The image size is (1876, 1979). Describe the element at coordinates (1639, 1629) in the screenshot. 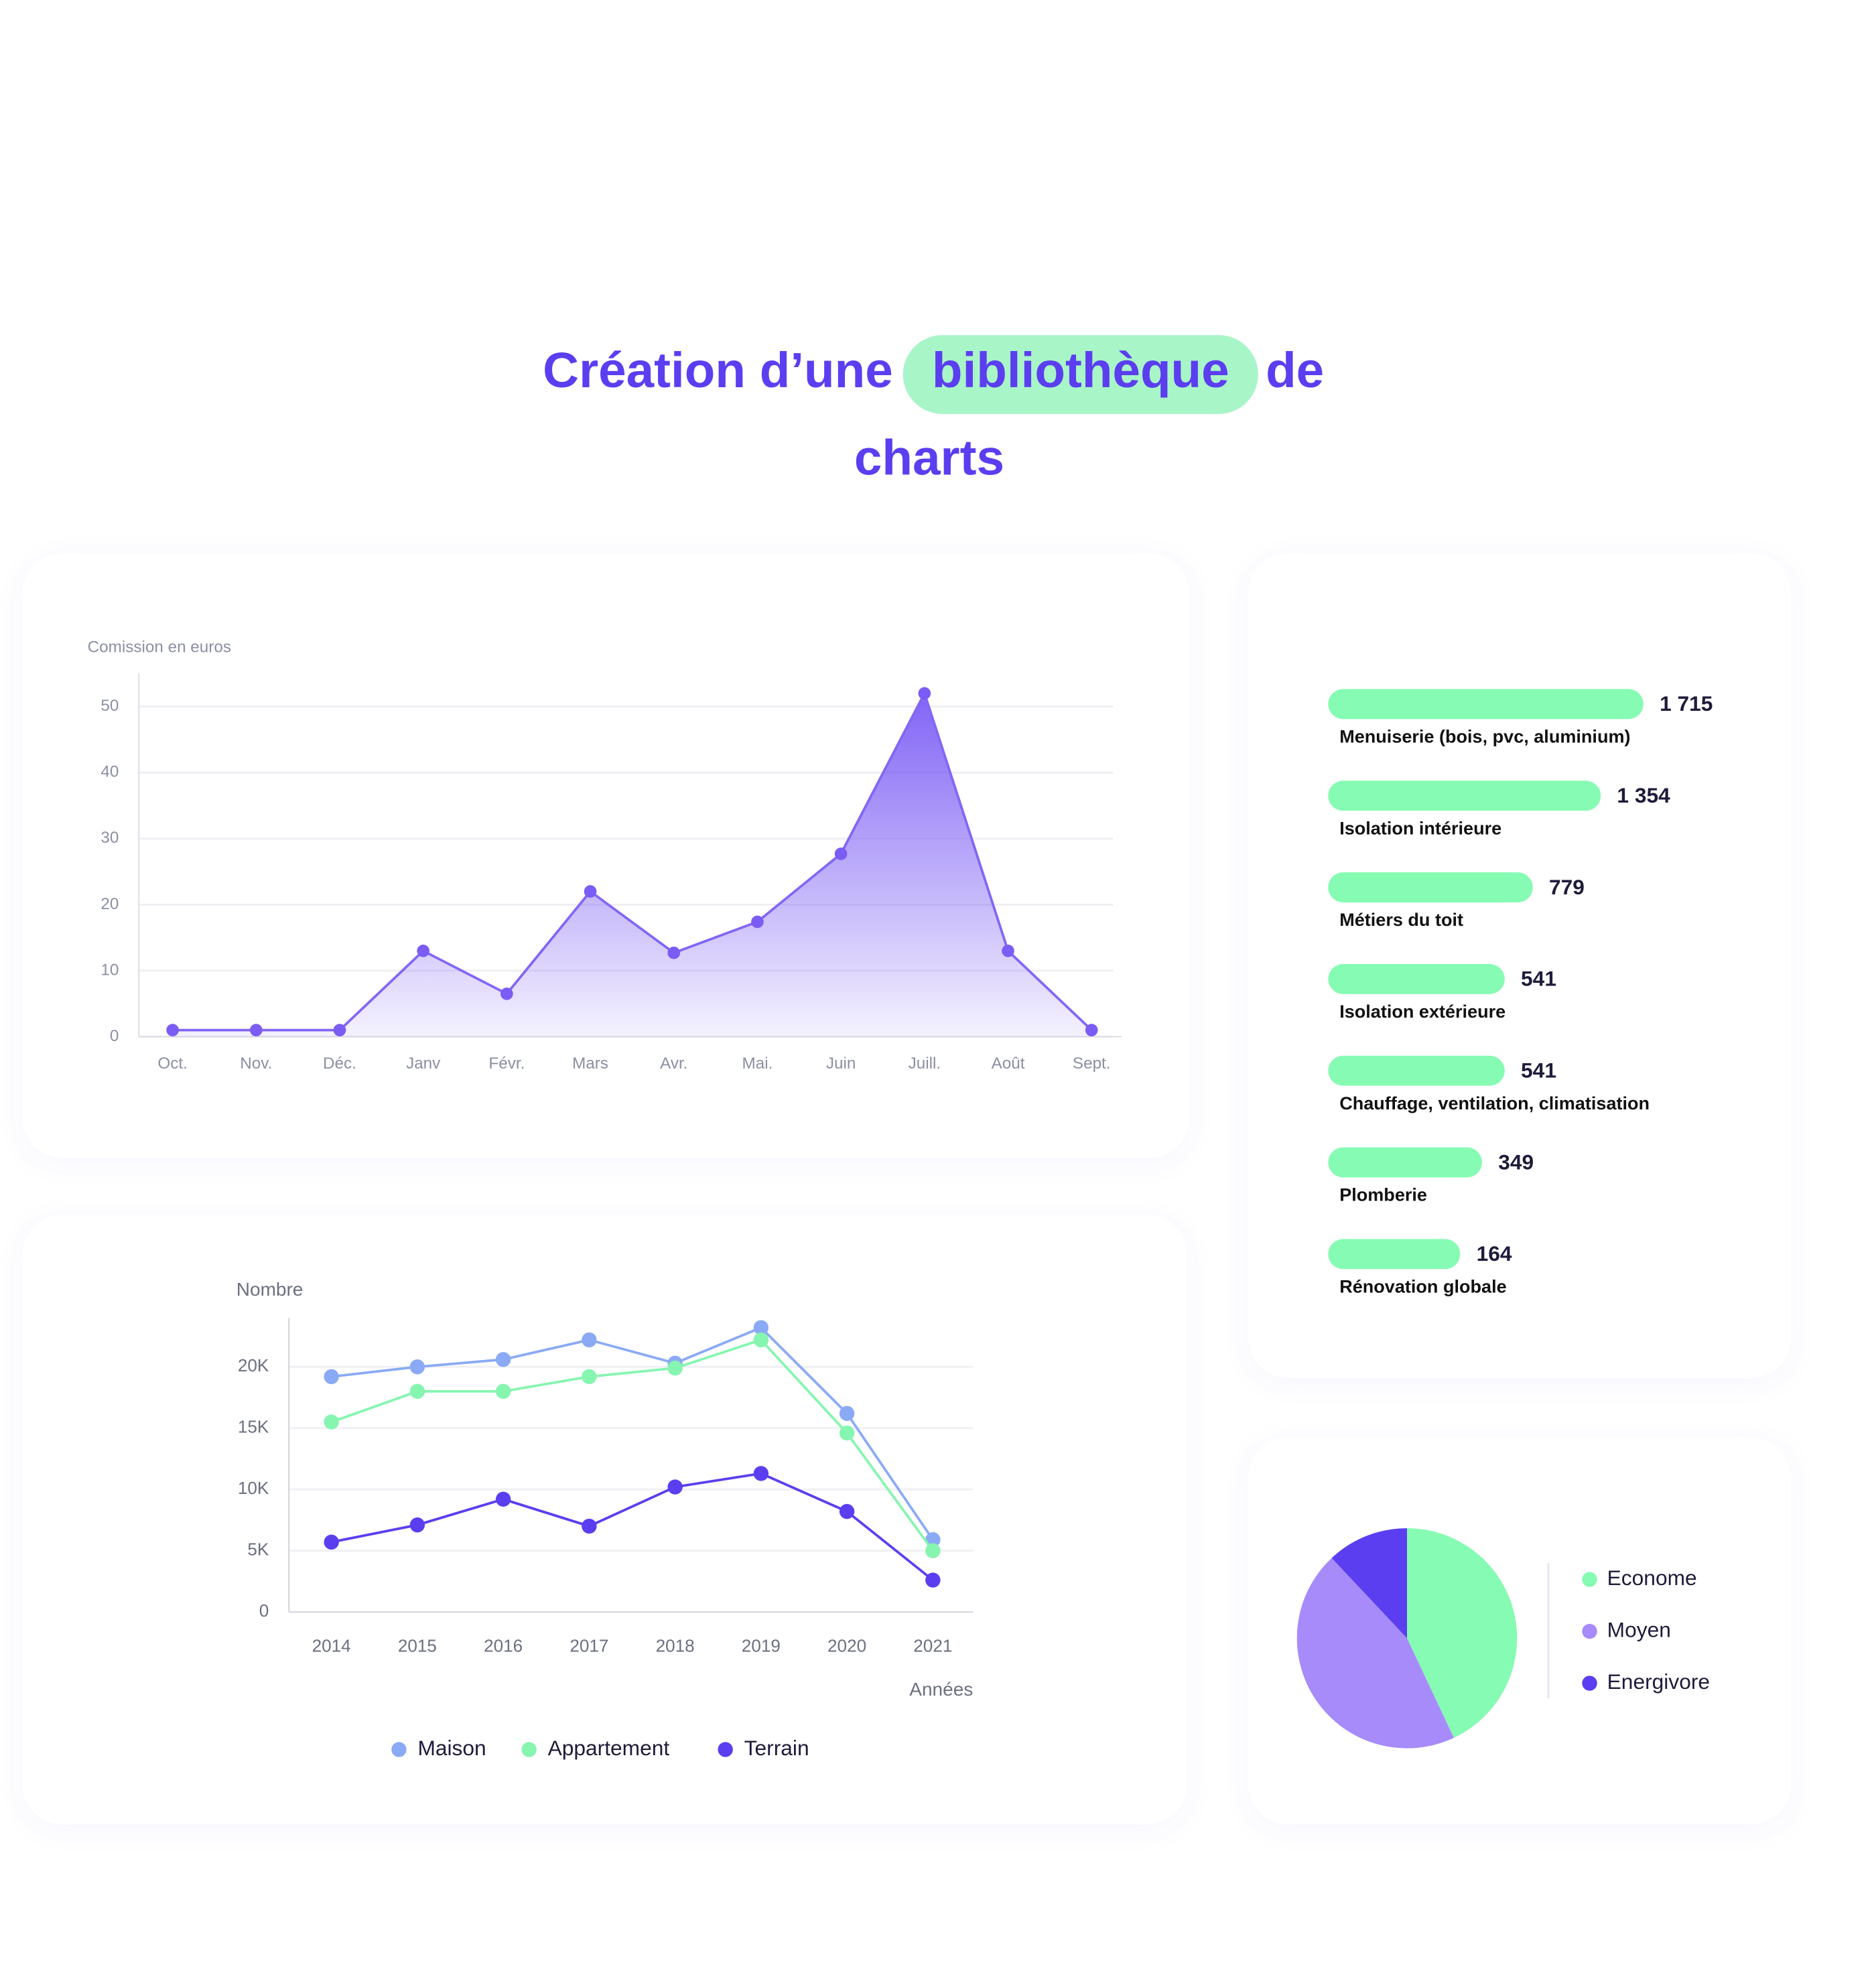

I see `legend-label: Moyen` at that location.